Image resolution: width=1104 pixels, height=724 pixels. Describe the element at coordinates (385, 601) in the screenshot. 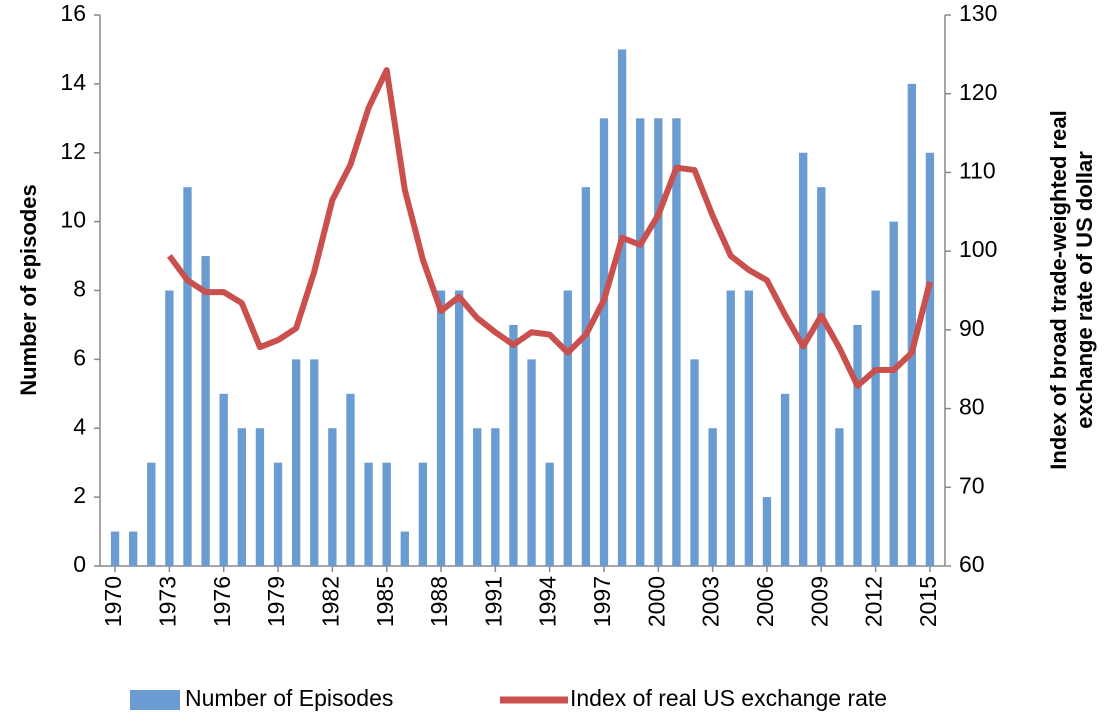

I see `x-tick-label: 1985` at that location.